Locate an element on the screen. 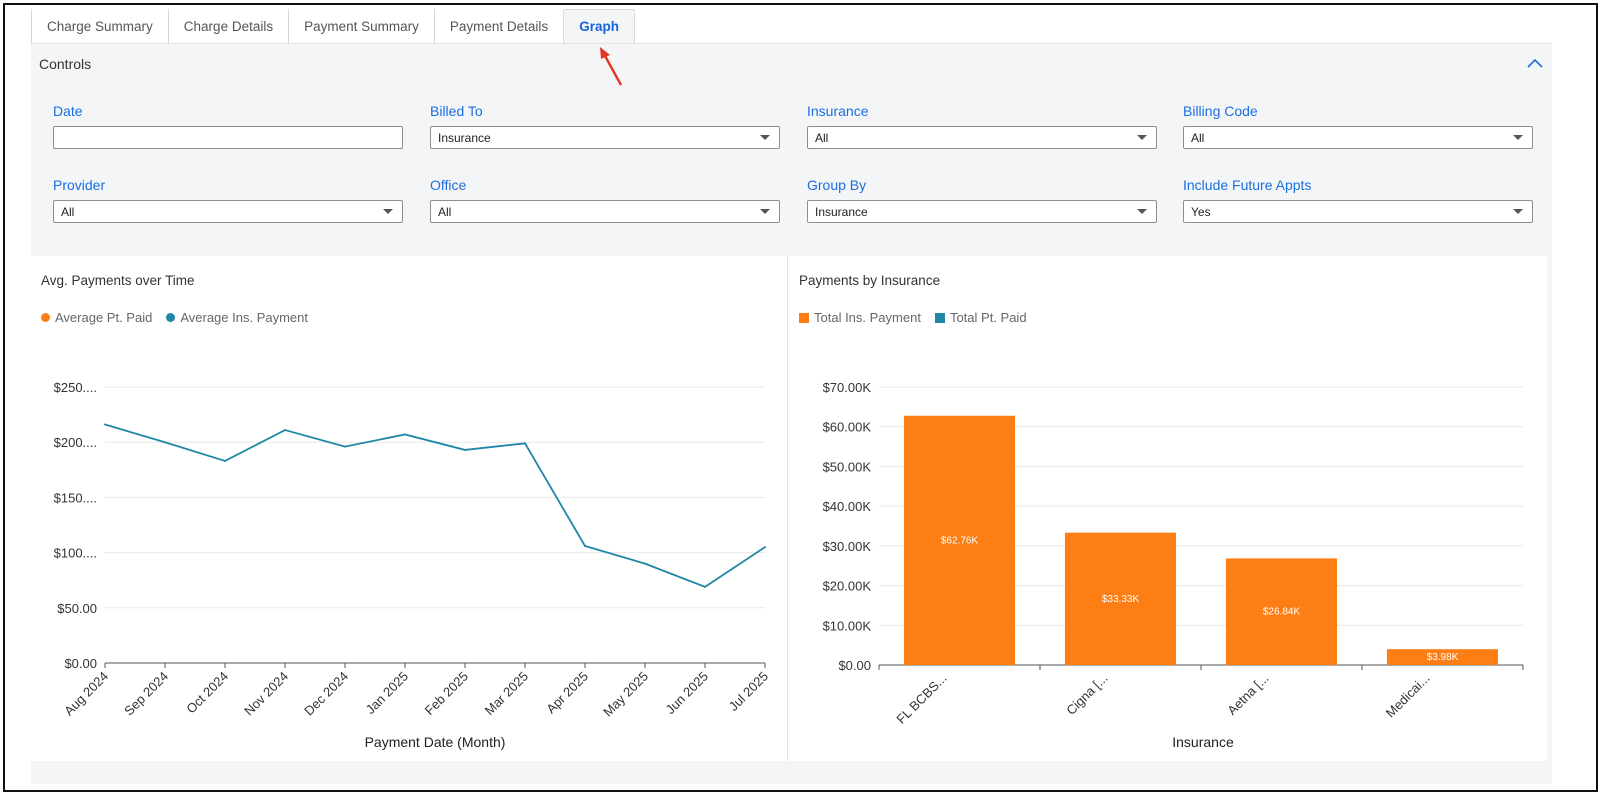 This screenshot has width=1601, height=795. billing-code-value: All is located at coordinates (1198, 137).